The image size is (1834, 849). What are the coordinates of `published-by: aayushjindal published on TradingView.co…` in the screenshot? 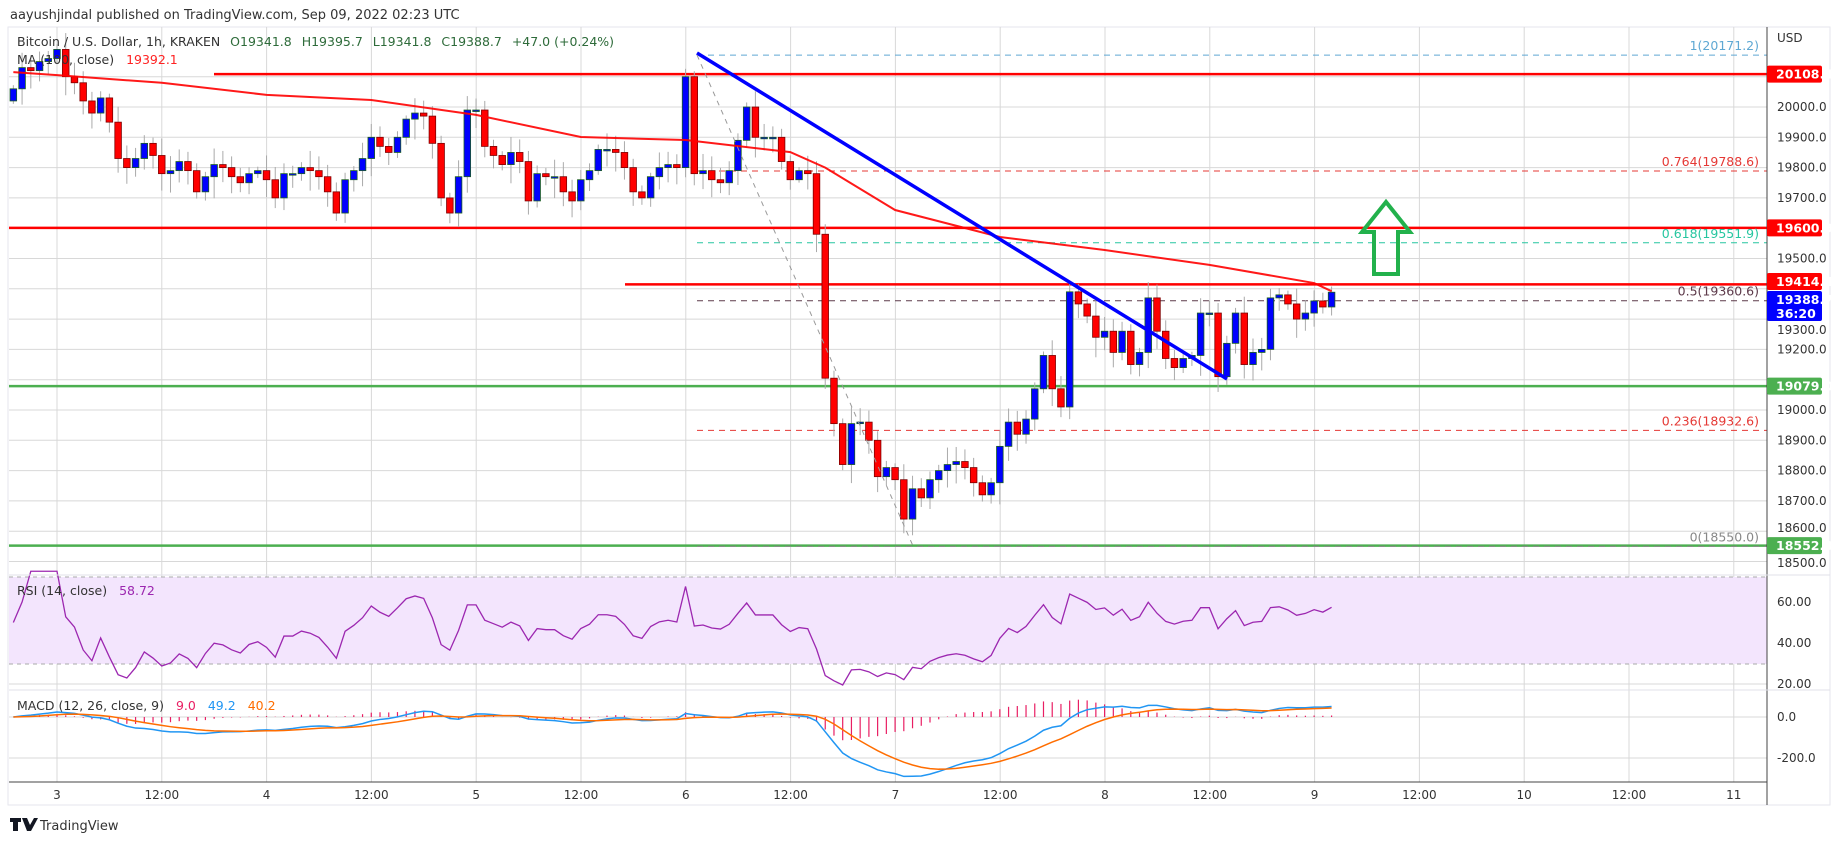 It's located at (235, 15).